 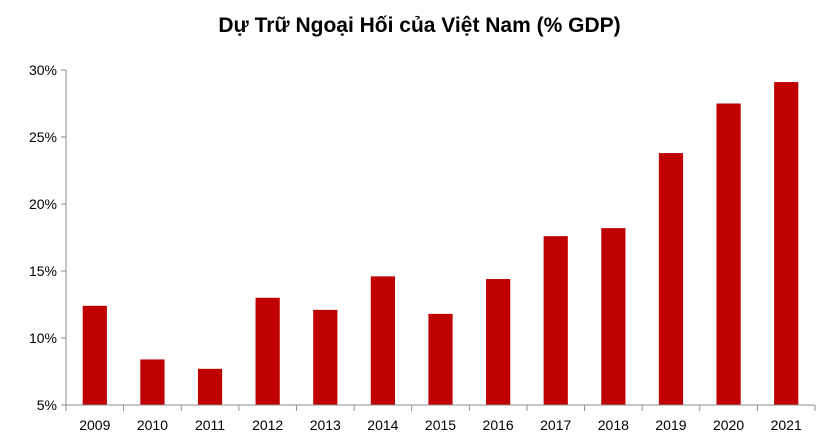 What do you see at coordinates (325, 357) in the screenshot?
I see `bar-2013` at bounding box center [325, 357].